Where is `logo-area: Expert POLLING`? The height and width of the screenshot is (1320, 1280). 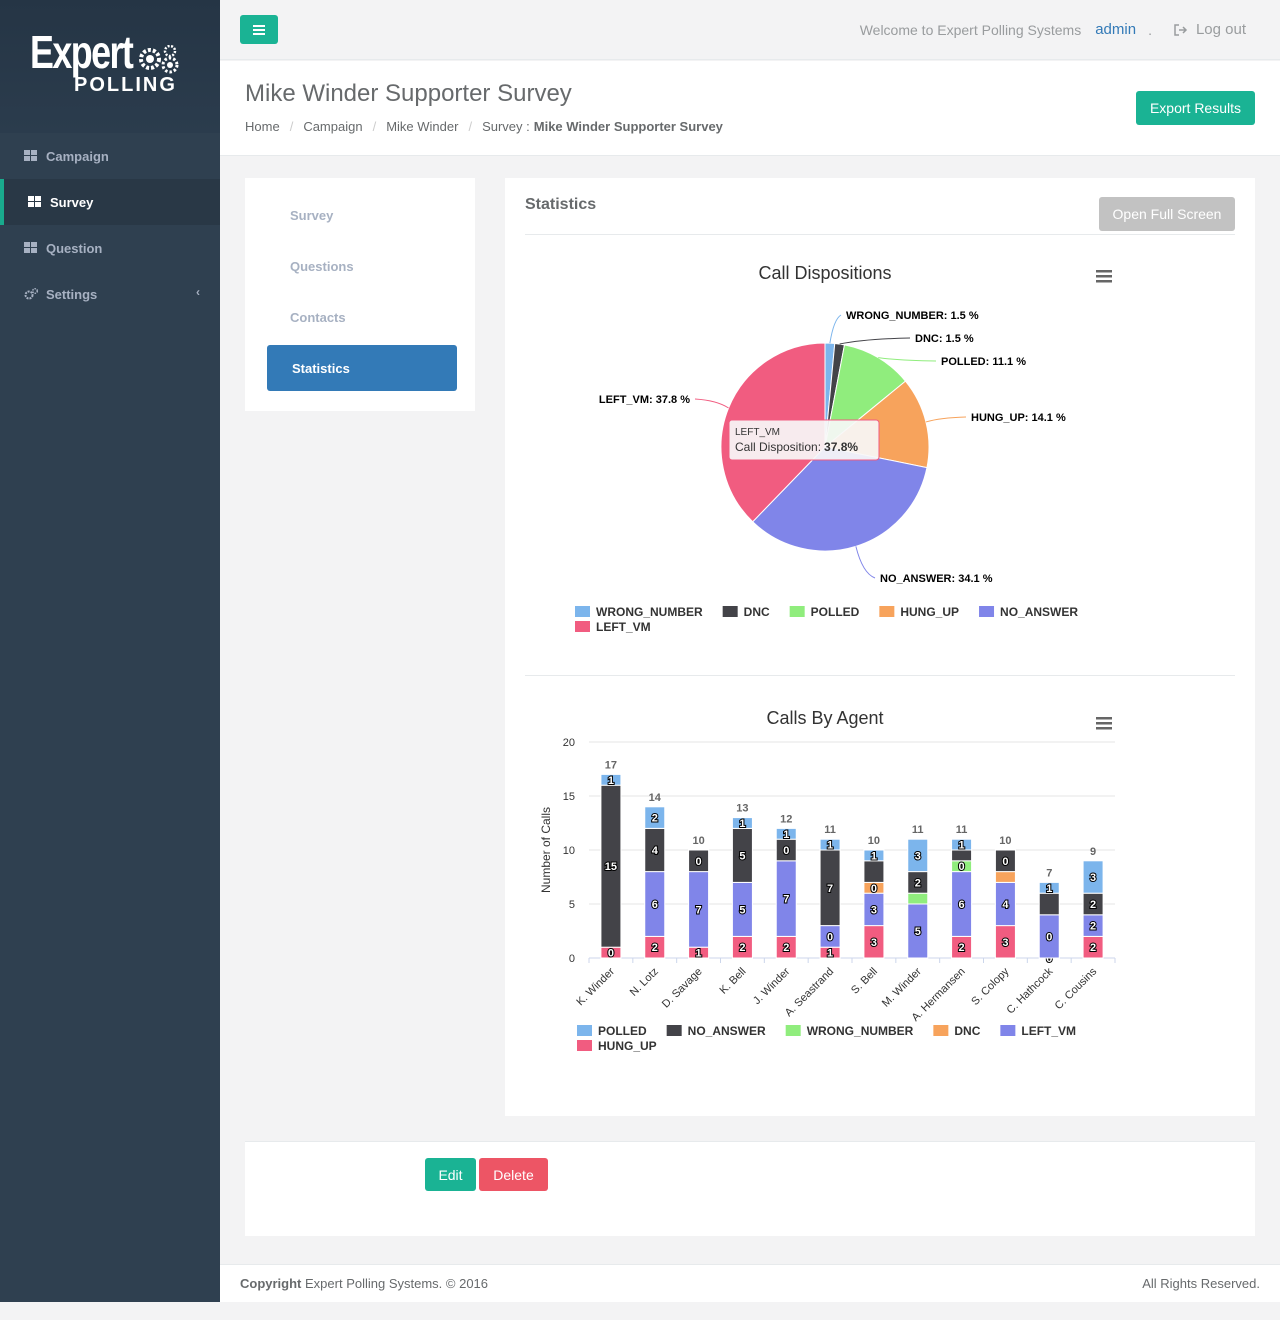 logo-area: Expert POLLING is located at coordinates (110, 66).